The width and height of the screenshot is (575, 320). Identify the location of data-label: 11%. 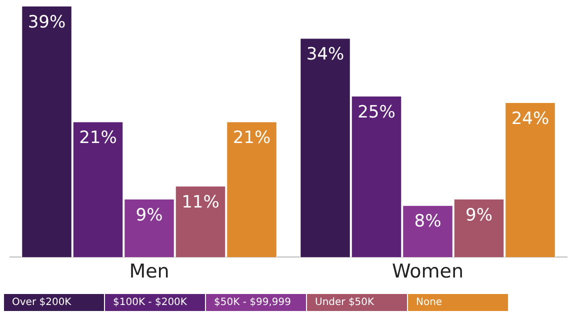
(201, 202).